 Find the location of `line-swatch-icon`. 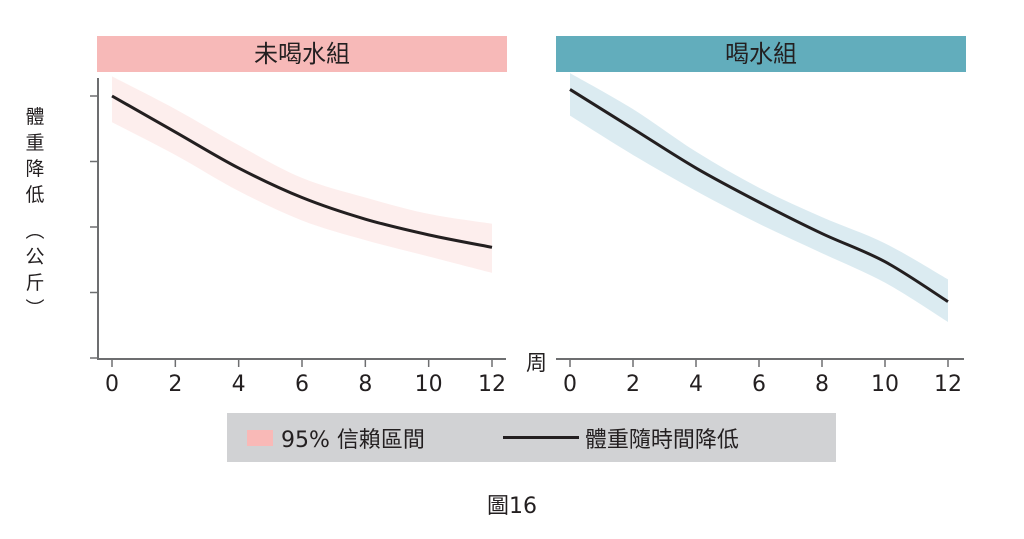

line-swatch-icon is located at coordinates (540, 437).